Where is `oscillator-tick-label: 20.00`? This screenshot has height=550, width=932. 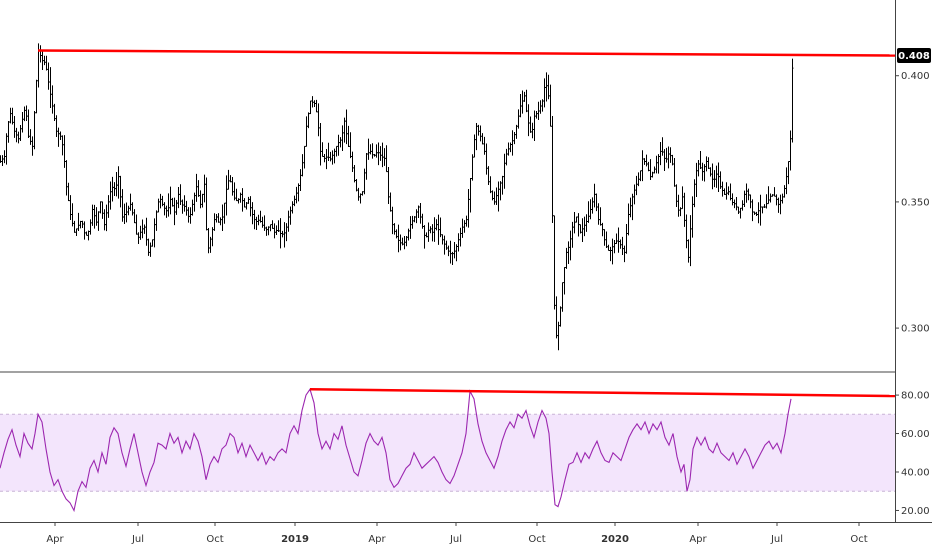 oscillator-tick-label: 20.00 is located at coordinates (915, 511).